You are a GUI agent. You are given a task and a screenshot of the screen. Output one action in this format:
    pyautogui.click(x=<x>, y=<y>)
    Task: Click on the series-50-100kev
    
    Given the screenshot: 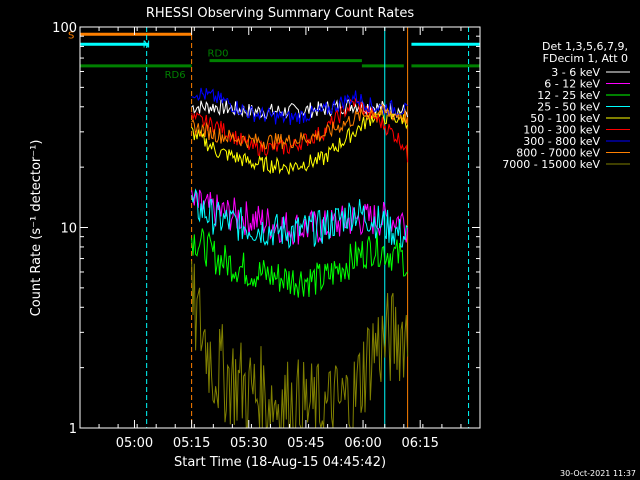 What is the action you would take?
    pyautogui.click(x=300, y=141)
    